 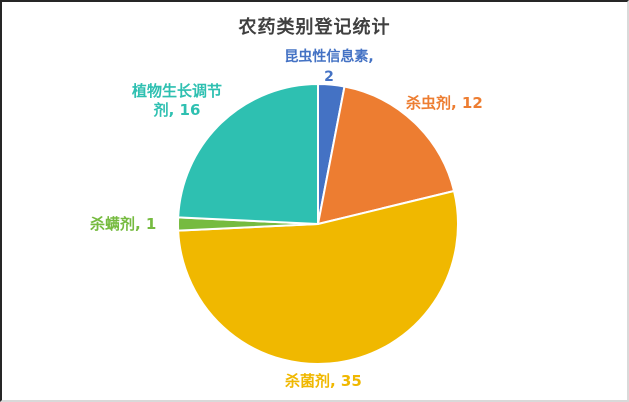 I want to click on data-label-line: 杀螨剂, 1, so click(x=123, y=224).